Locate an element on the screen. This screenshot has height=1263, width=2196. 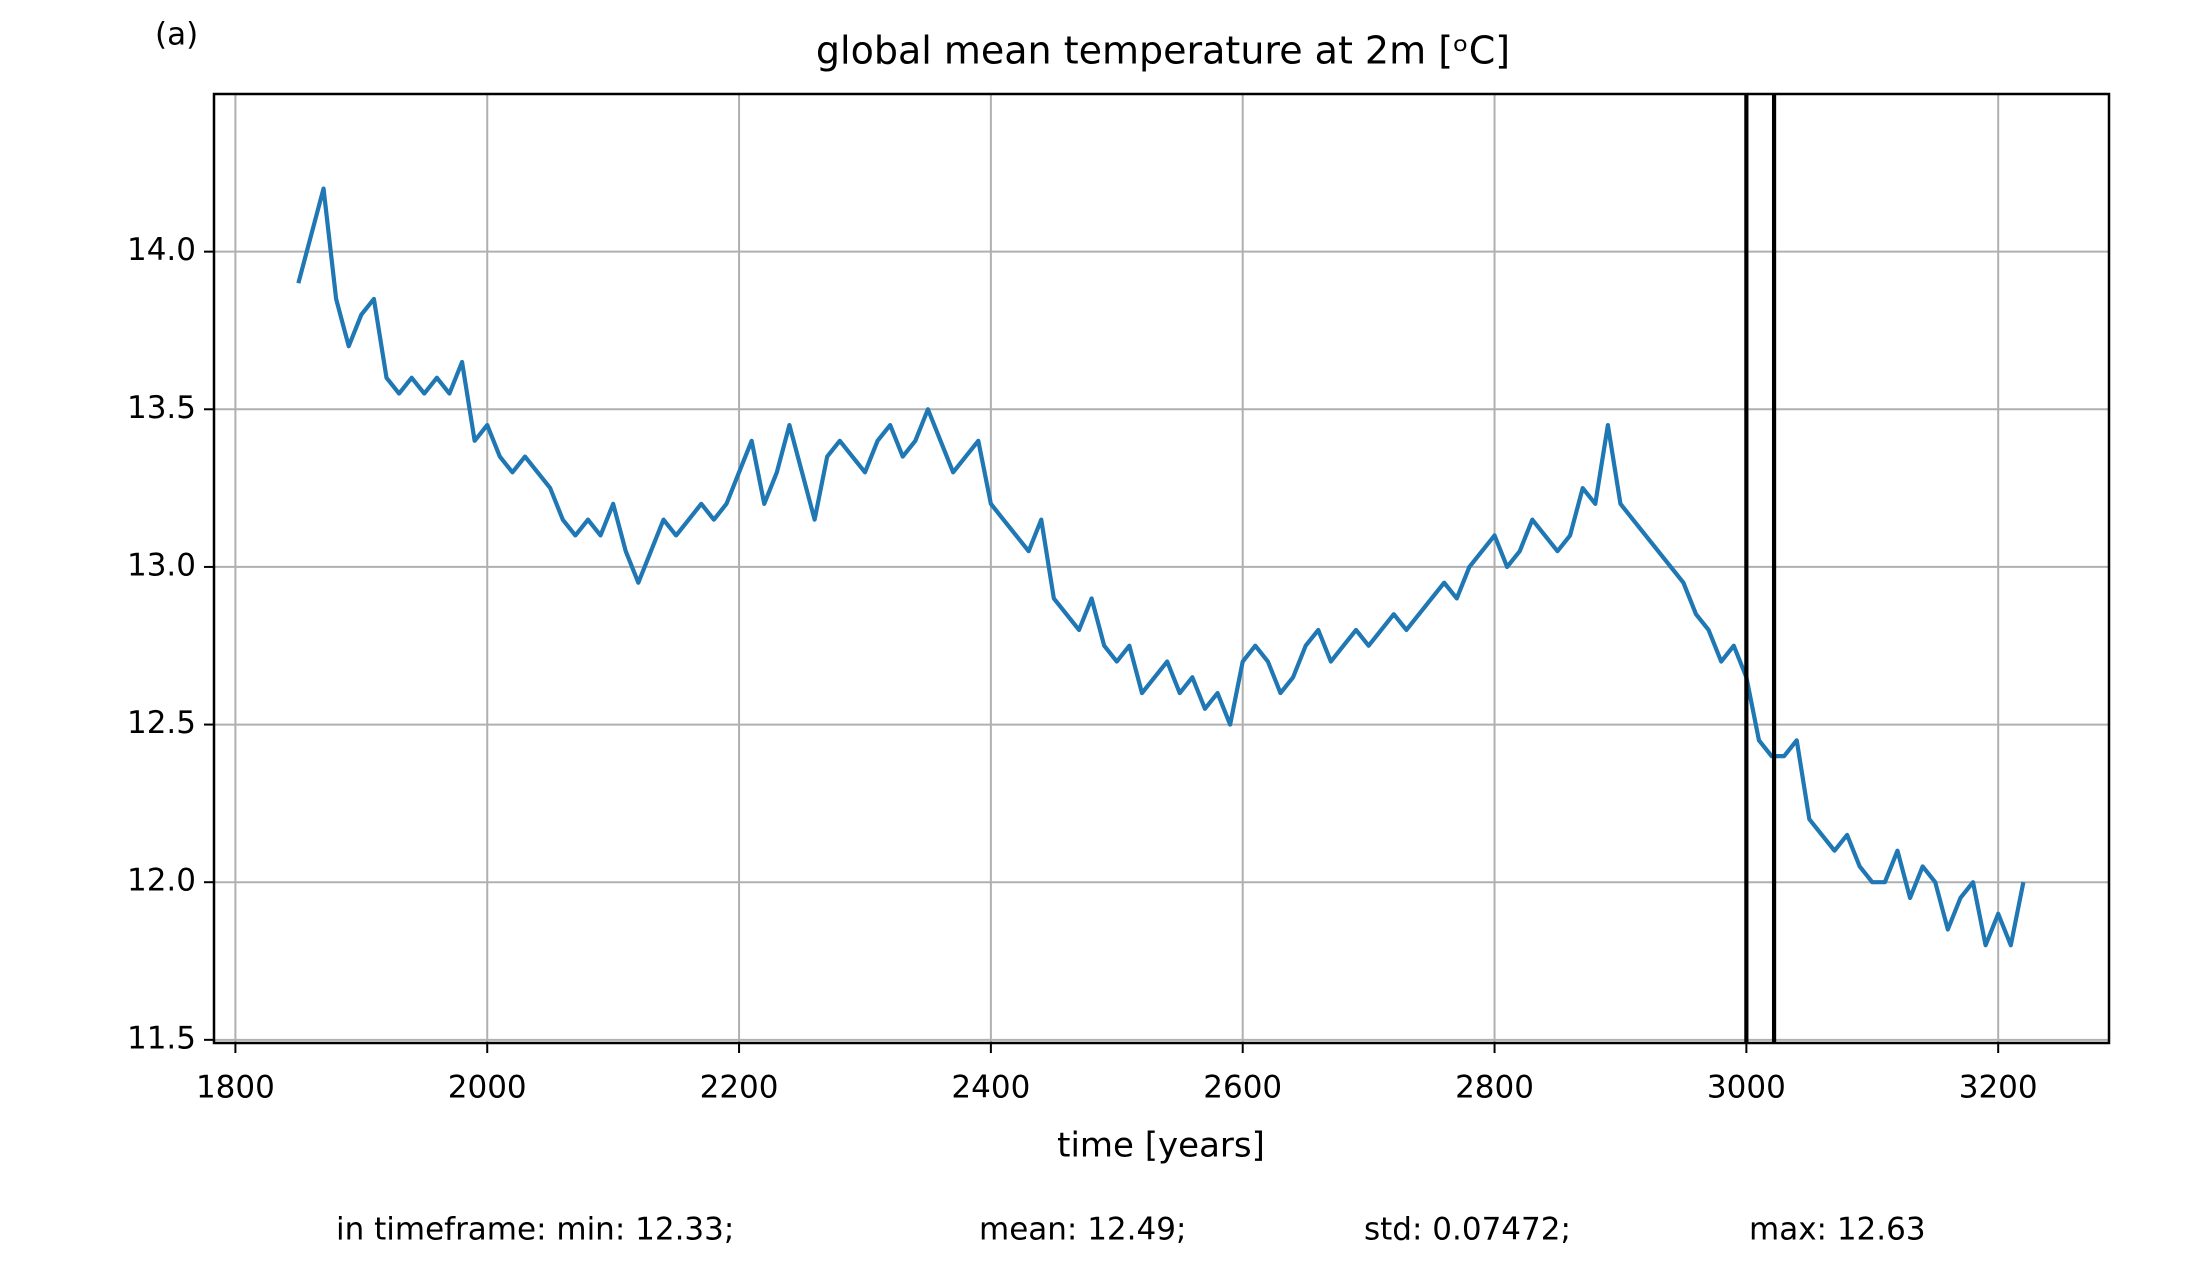
stats-text: std: 0.07472; is located at coordinates (1467, 1230).